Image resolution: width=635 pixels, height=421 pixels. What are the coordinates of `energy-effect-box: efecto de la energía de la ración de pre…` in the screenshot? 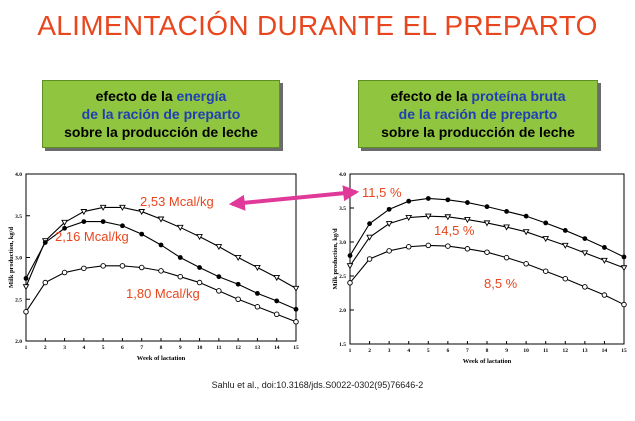 It's located at (161, 114).